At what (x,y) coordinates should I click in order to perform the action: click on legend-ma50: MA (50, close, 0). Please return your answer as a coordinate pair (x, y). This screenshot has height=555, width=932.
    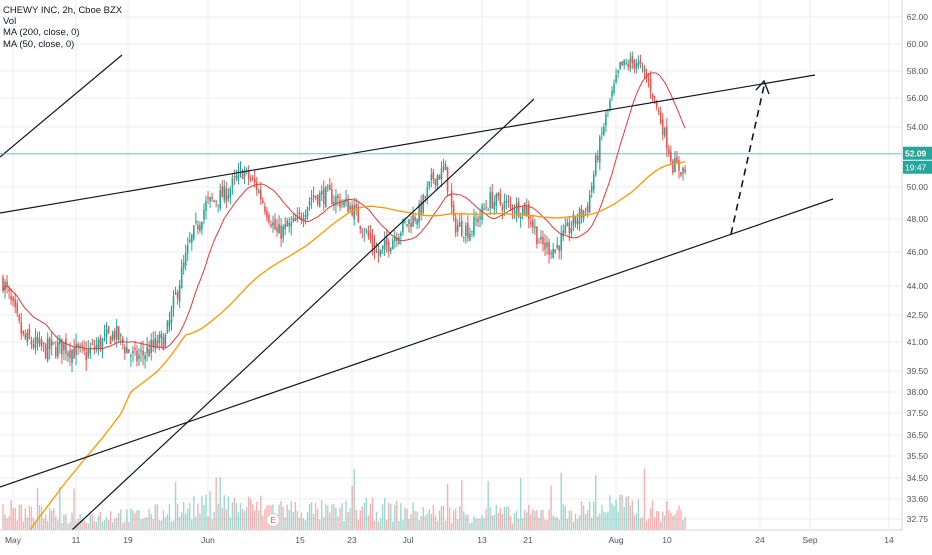
    Looking at the image, I should click on (39, 44).